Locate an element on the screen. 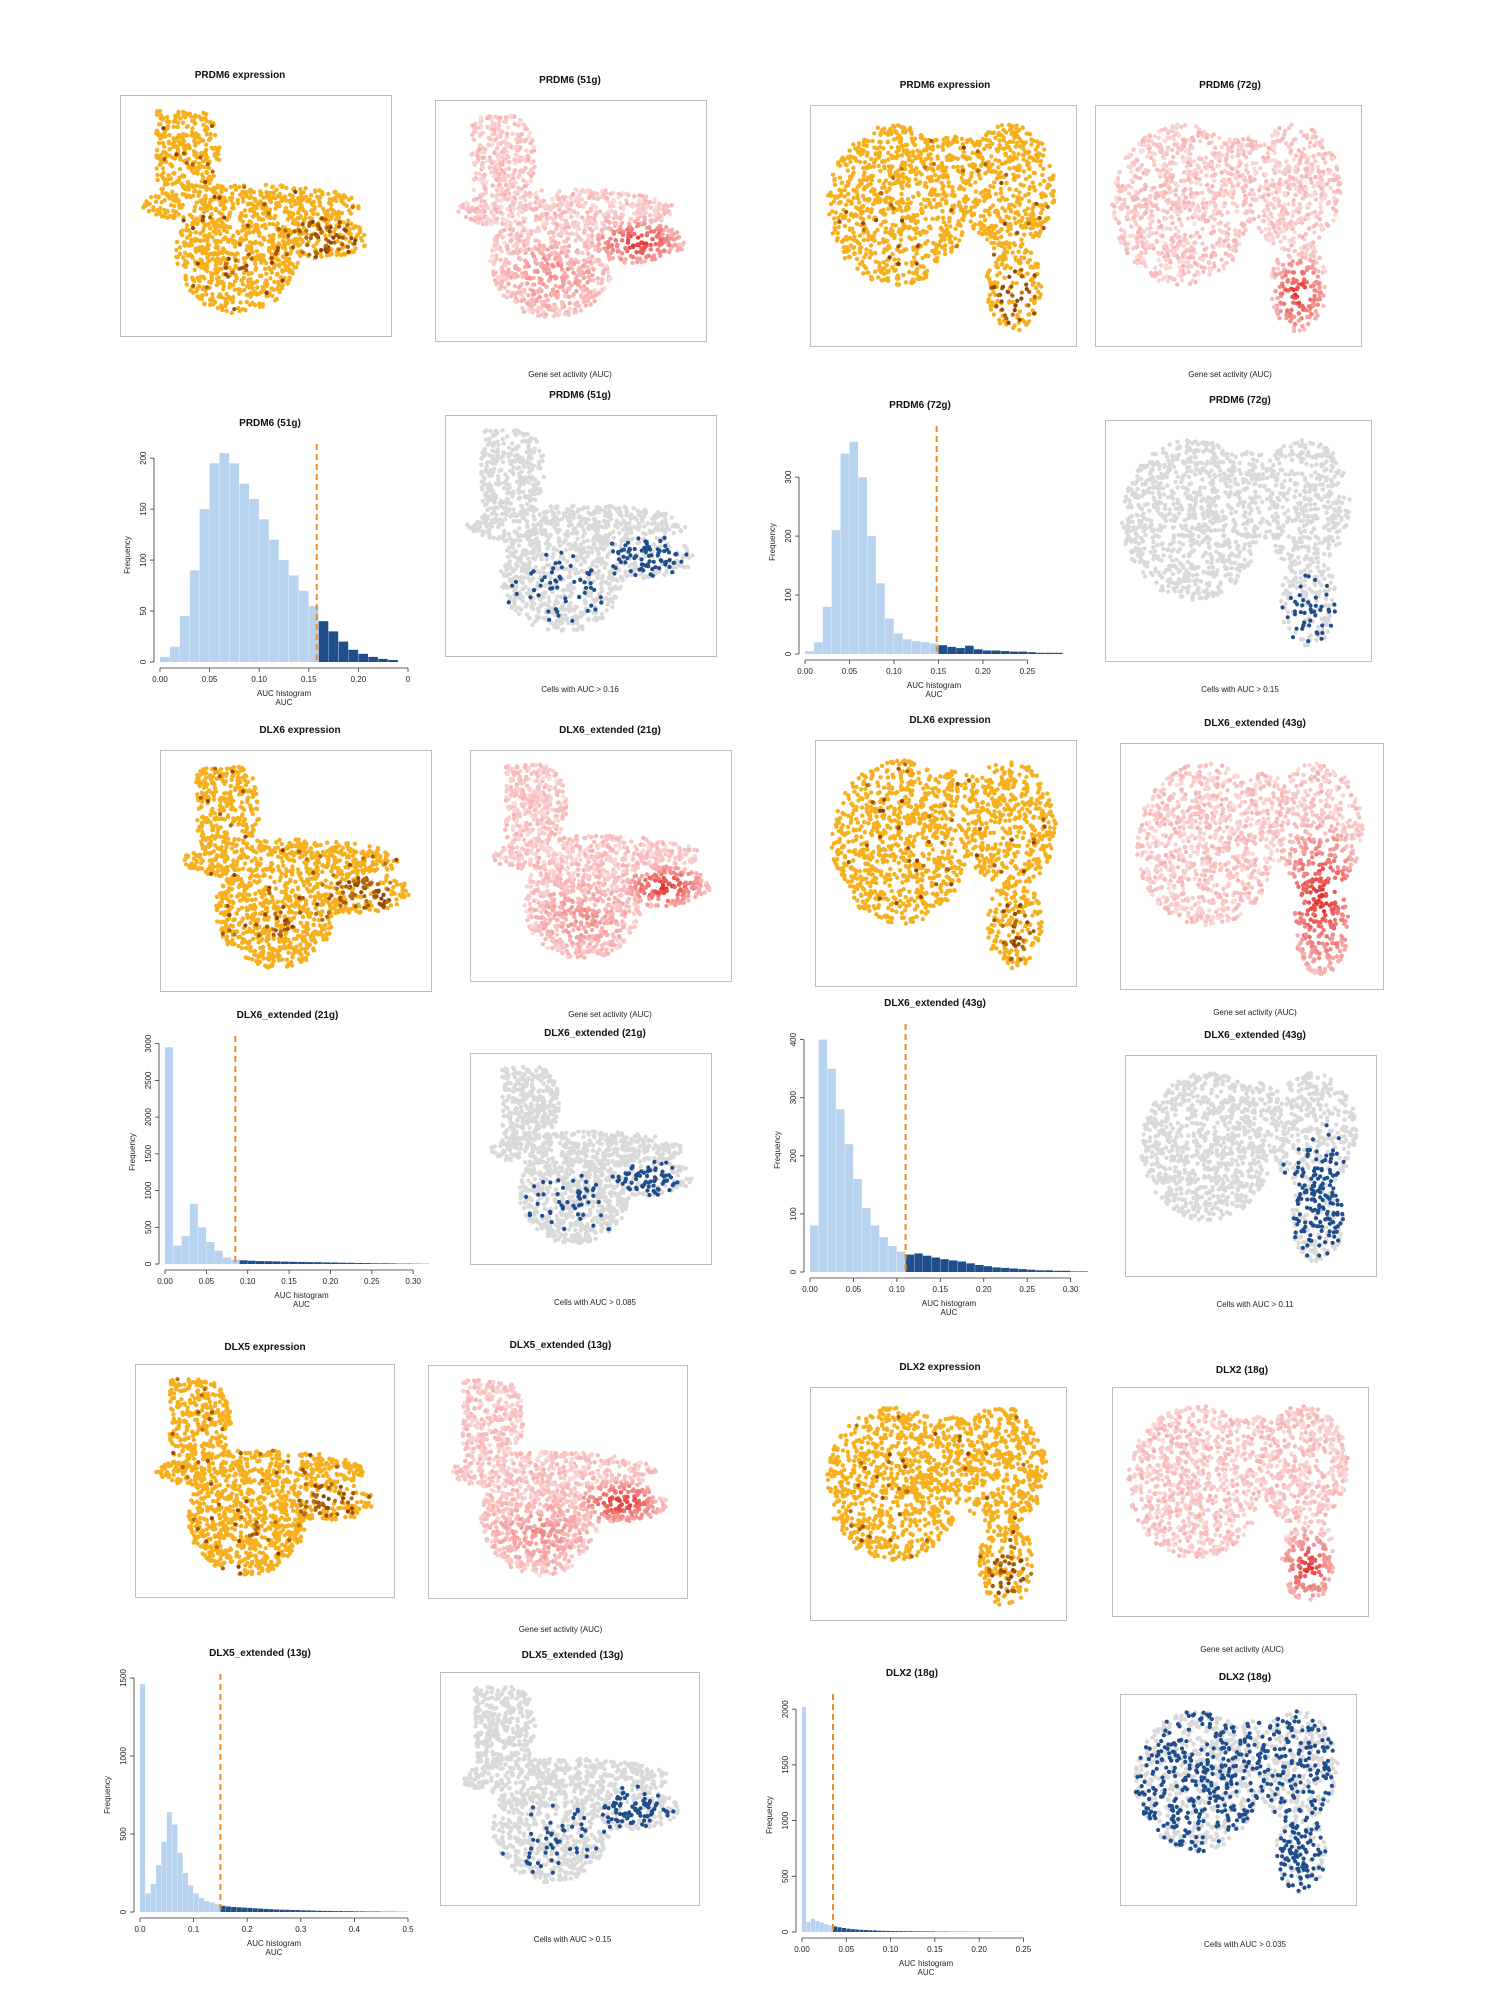  umap-points is located at coordinates (941, 227).